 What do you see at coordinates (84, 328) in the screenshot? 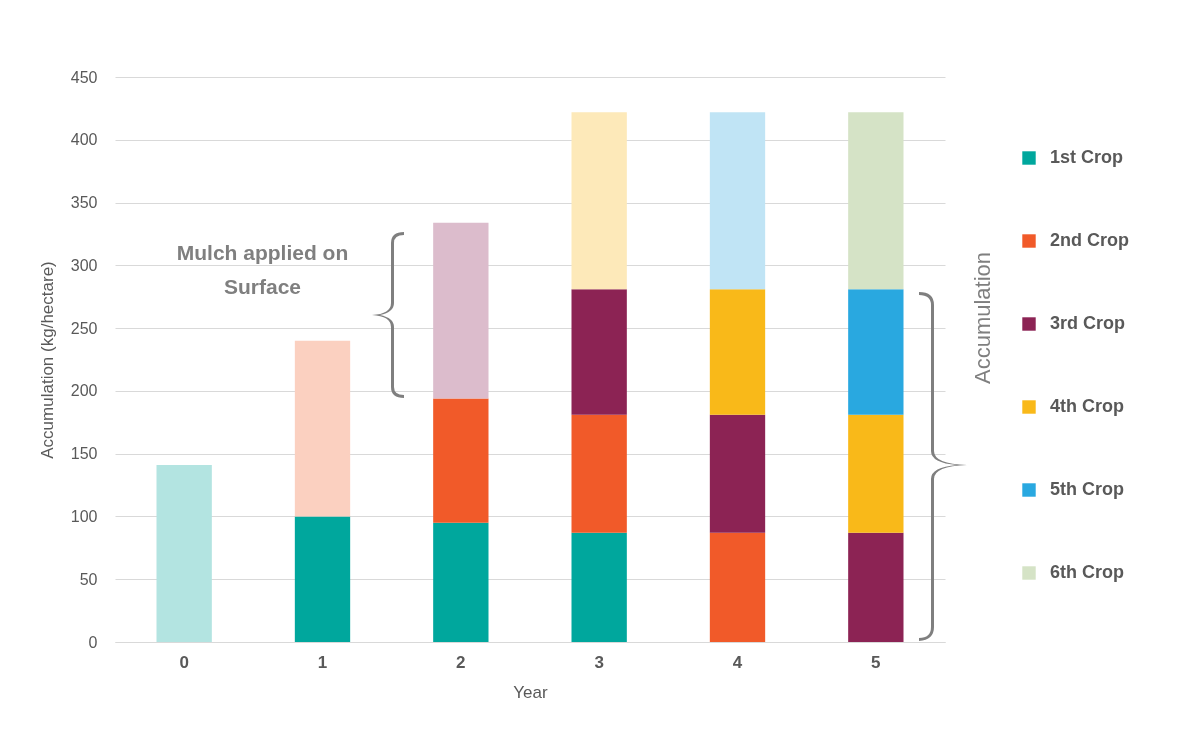
I see `y-tick-label: 250` at bounding box center [84, 328].